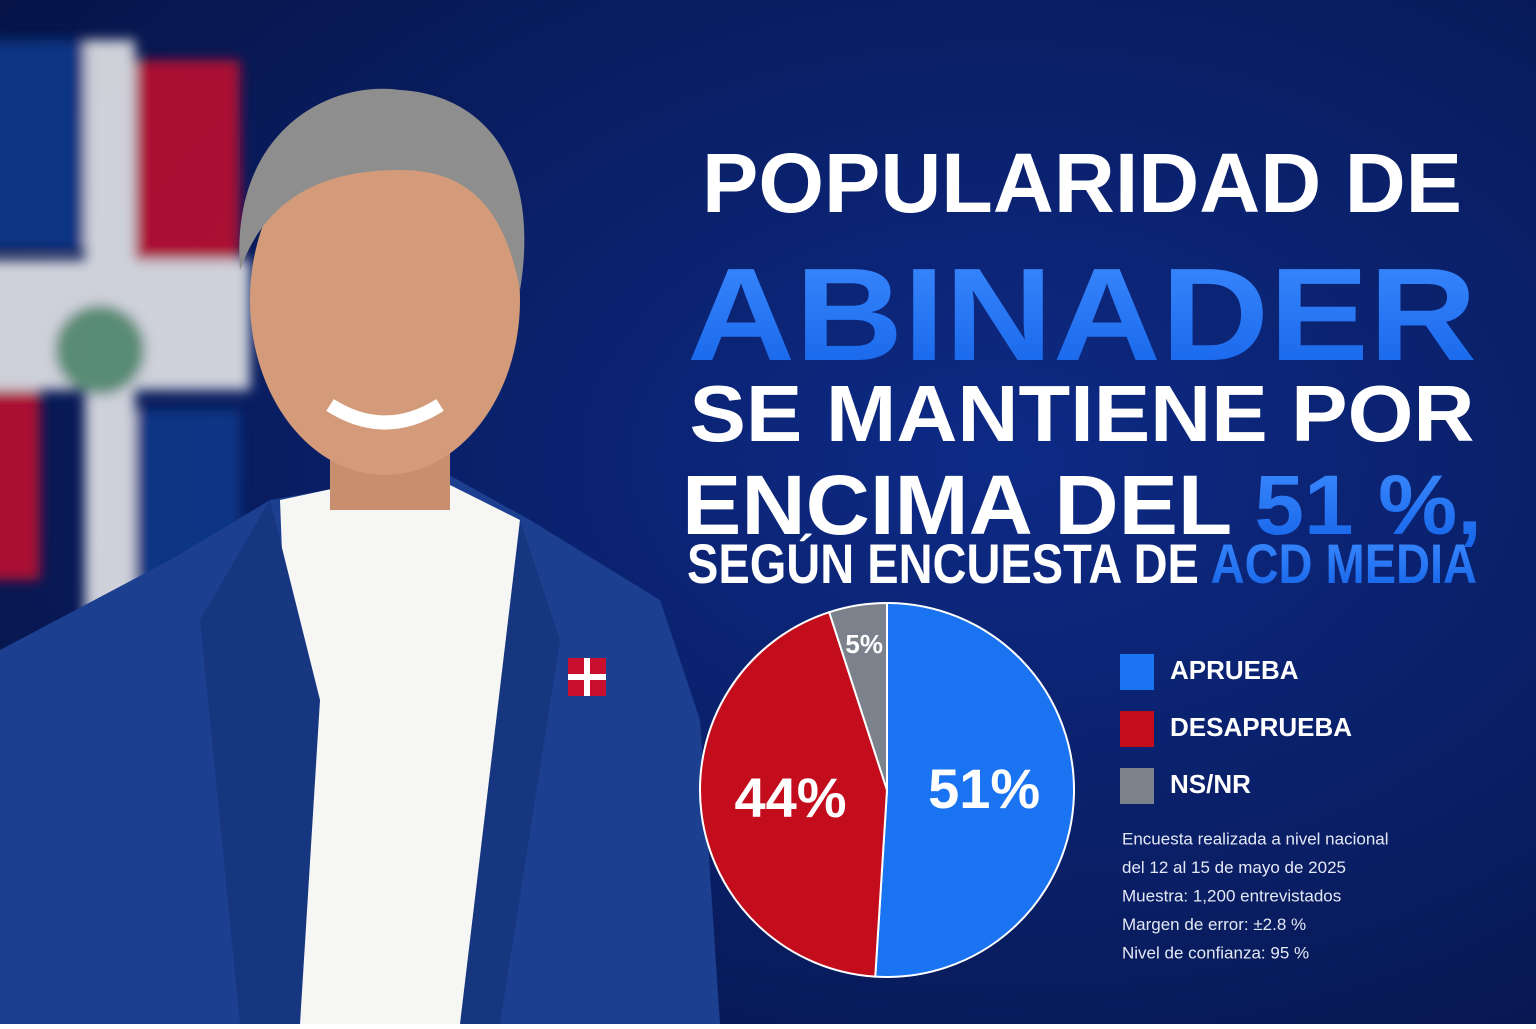 The height and width of the screenshot is (1029, 1536). Describe the element at coordinates (790, 797) in the screenshot. I see `slice-label: 44%` at that location.